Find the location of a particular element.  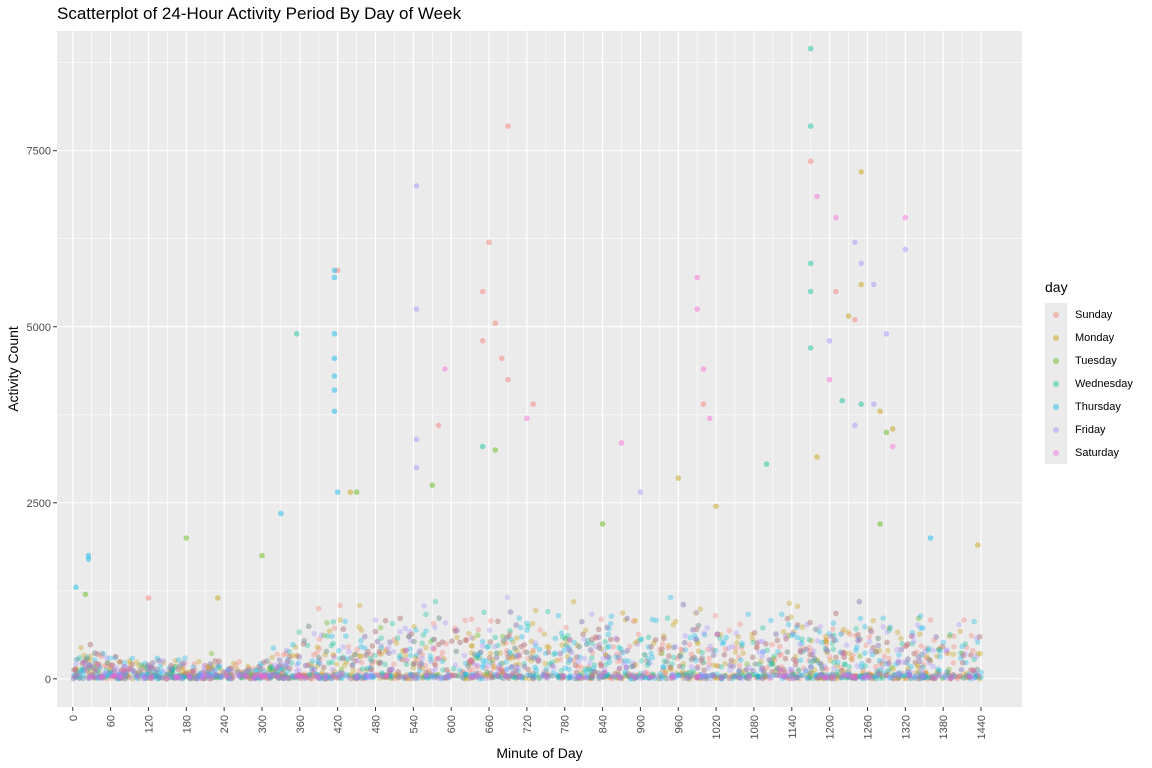

legend-key is located at coordinates (1056, 406).